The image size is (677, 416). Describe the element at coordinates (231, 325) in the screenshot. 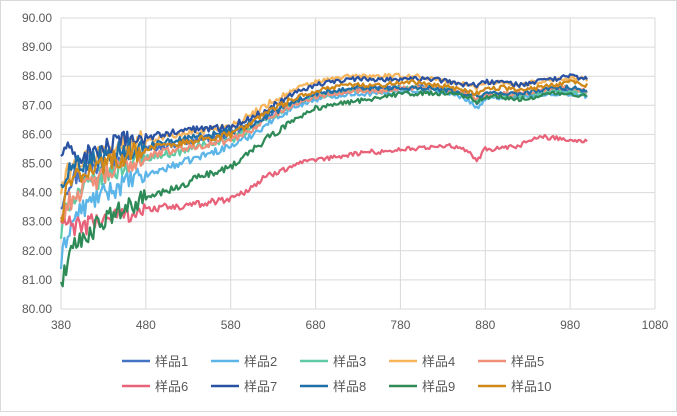

I see `x-tick-label: 580` at that location.